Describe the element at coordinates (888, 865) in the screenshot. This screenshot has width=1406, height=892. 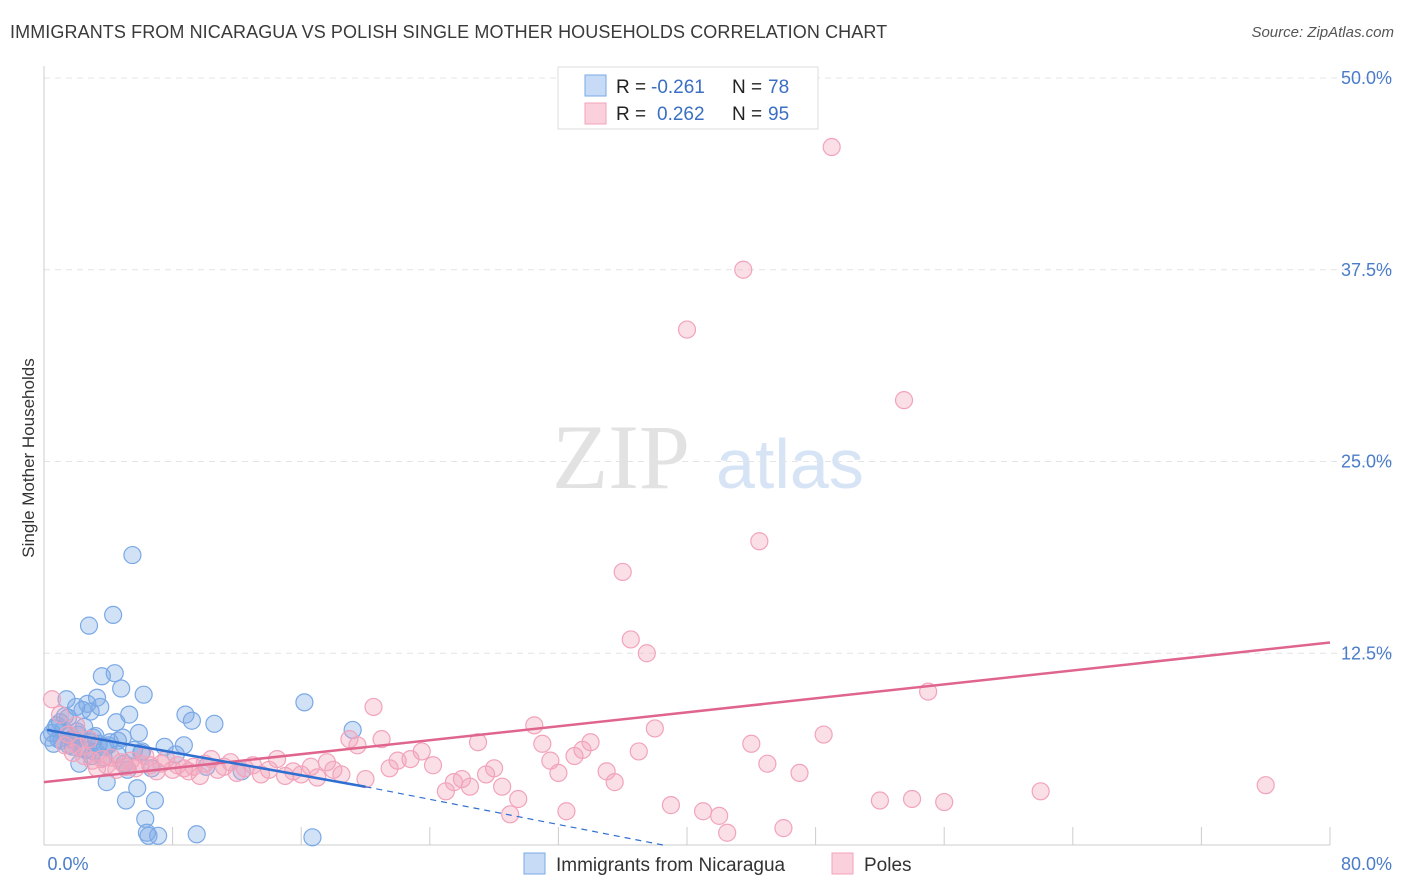
I see `bottom-legend-label-poles: Poles` at that location.